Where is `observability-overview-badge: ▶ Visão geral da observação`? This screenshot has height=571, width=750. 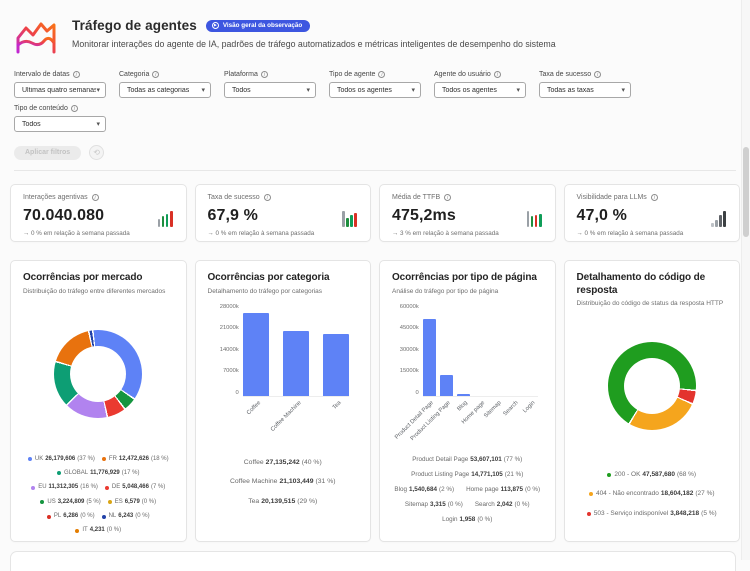
observability-overview-badge: ▶ Visão geral da observação is located at coordinates (258, 25).